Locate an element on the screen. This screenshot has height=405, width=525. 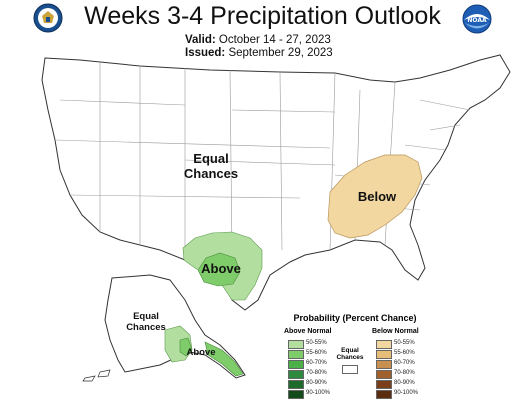
legend-above-label: 80-90% is located at coordinates (316, 383).